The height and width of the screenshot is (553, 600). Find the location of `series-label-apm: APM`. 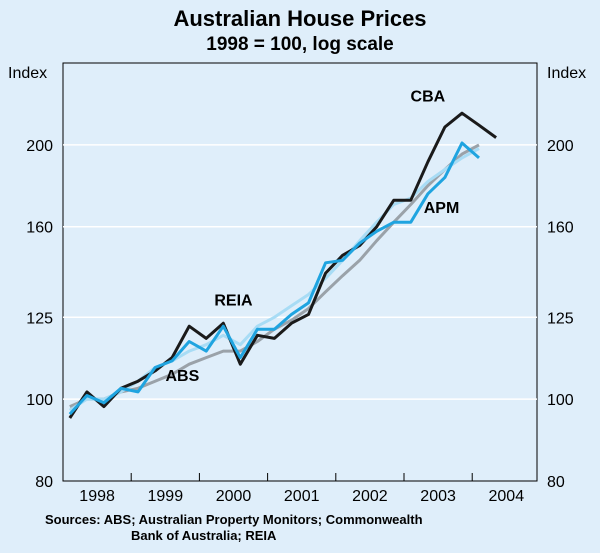

series-label-apm: APM is located at coordinates (442, 208).